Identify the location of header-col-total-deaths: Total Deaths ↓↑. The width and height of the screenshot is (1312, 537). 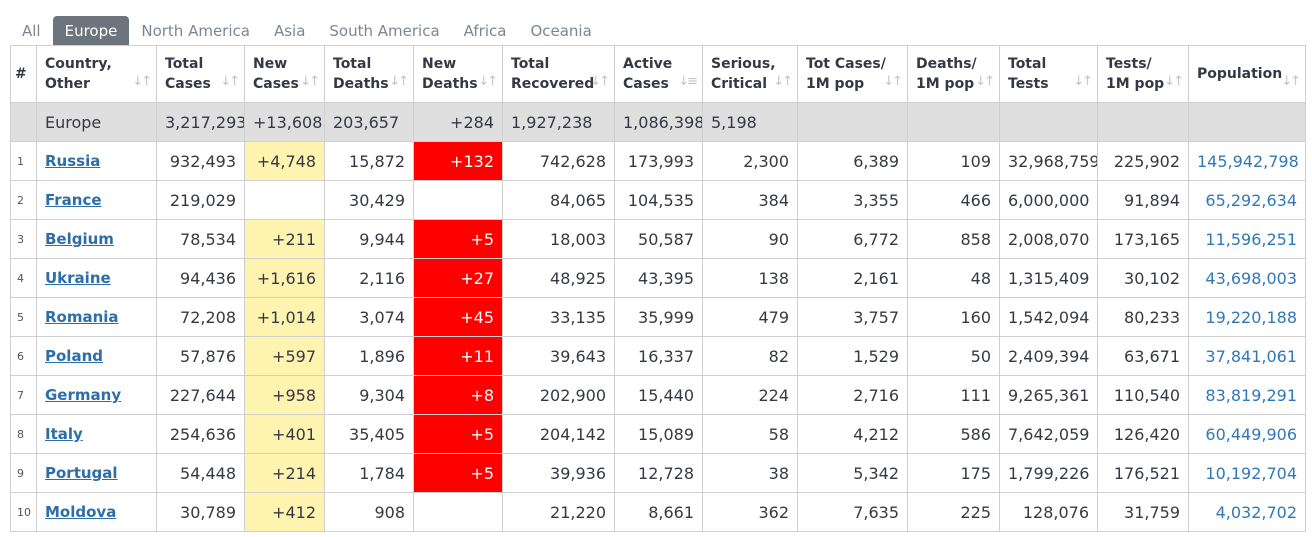
(369, 74).